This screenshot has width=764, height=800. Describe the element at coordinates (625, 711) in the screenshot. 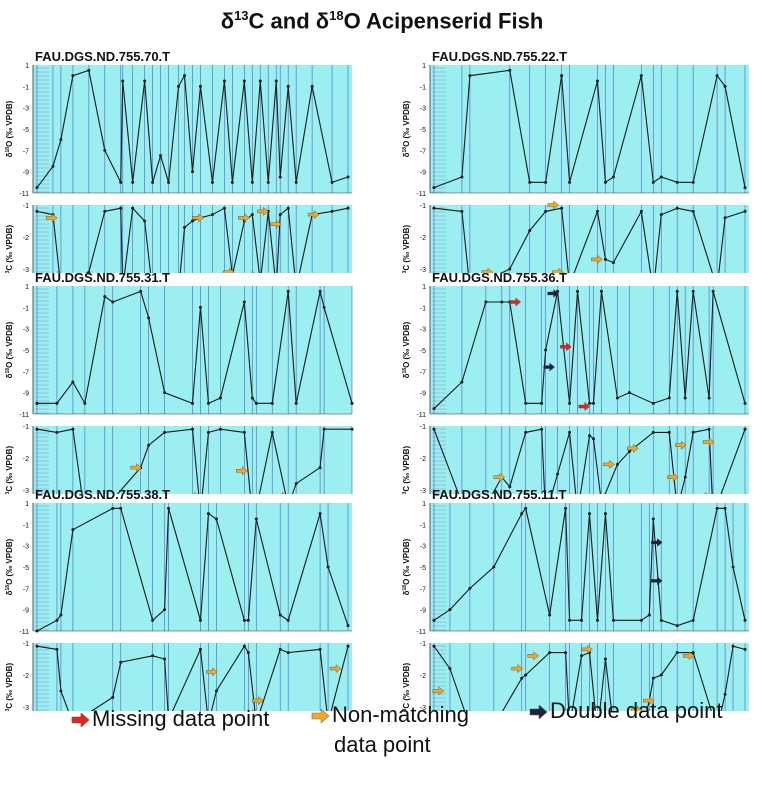

I see `legend-double: Double data point` at that location.